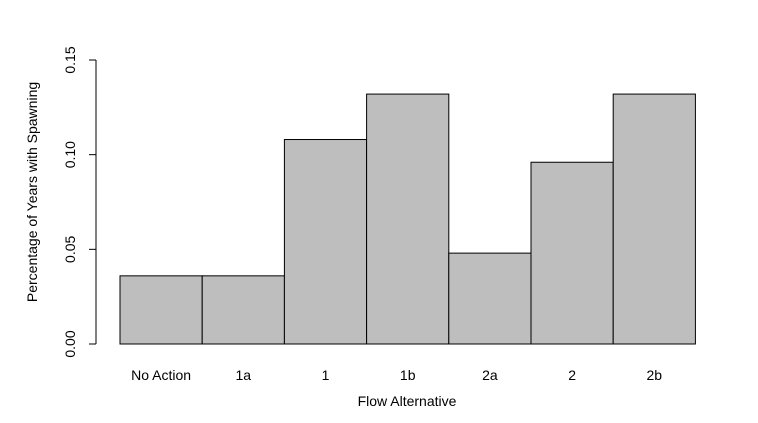  Describe the element at coordinates (572, 375) in the screenshot. I see `x-tick-label: 2` at that location.